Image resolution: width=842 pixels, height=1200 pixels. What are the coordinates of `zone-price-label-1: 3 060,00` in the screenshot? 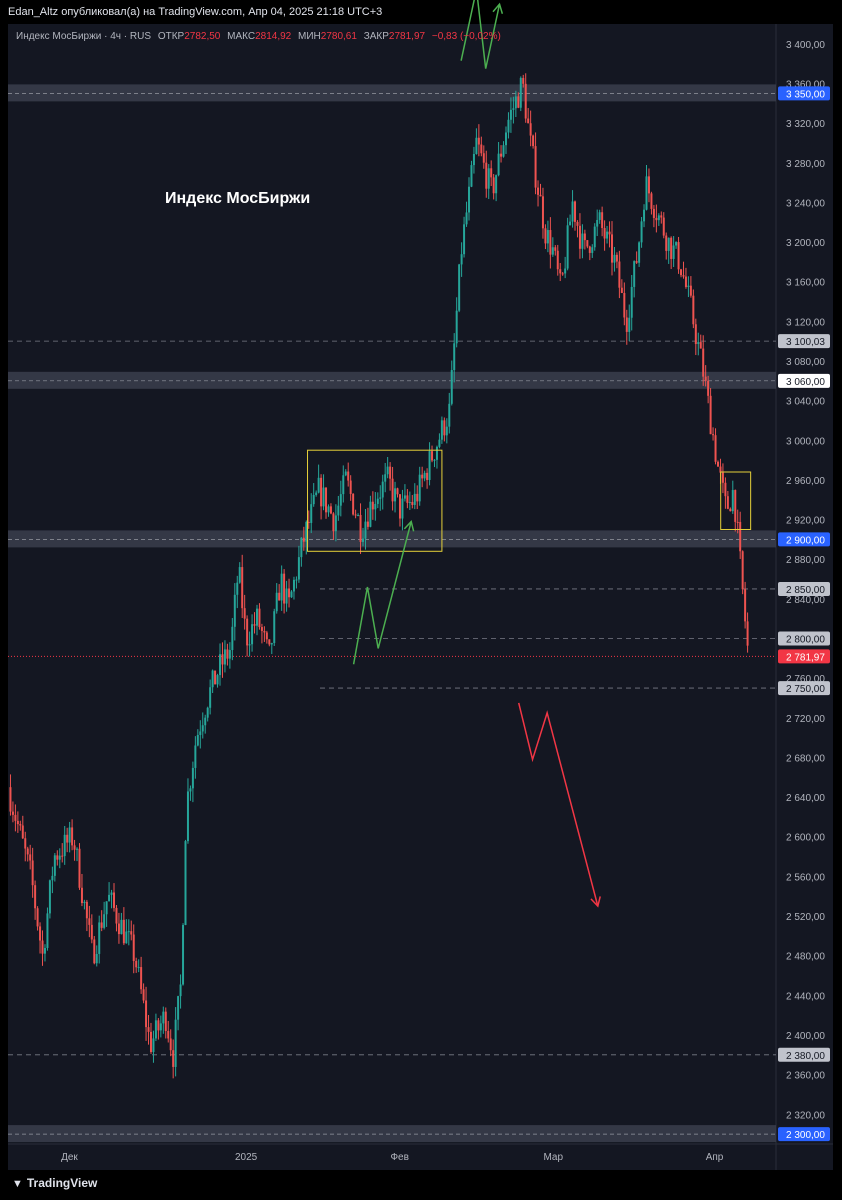 It's located at (805, 382).